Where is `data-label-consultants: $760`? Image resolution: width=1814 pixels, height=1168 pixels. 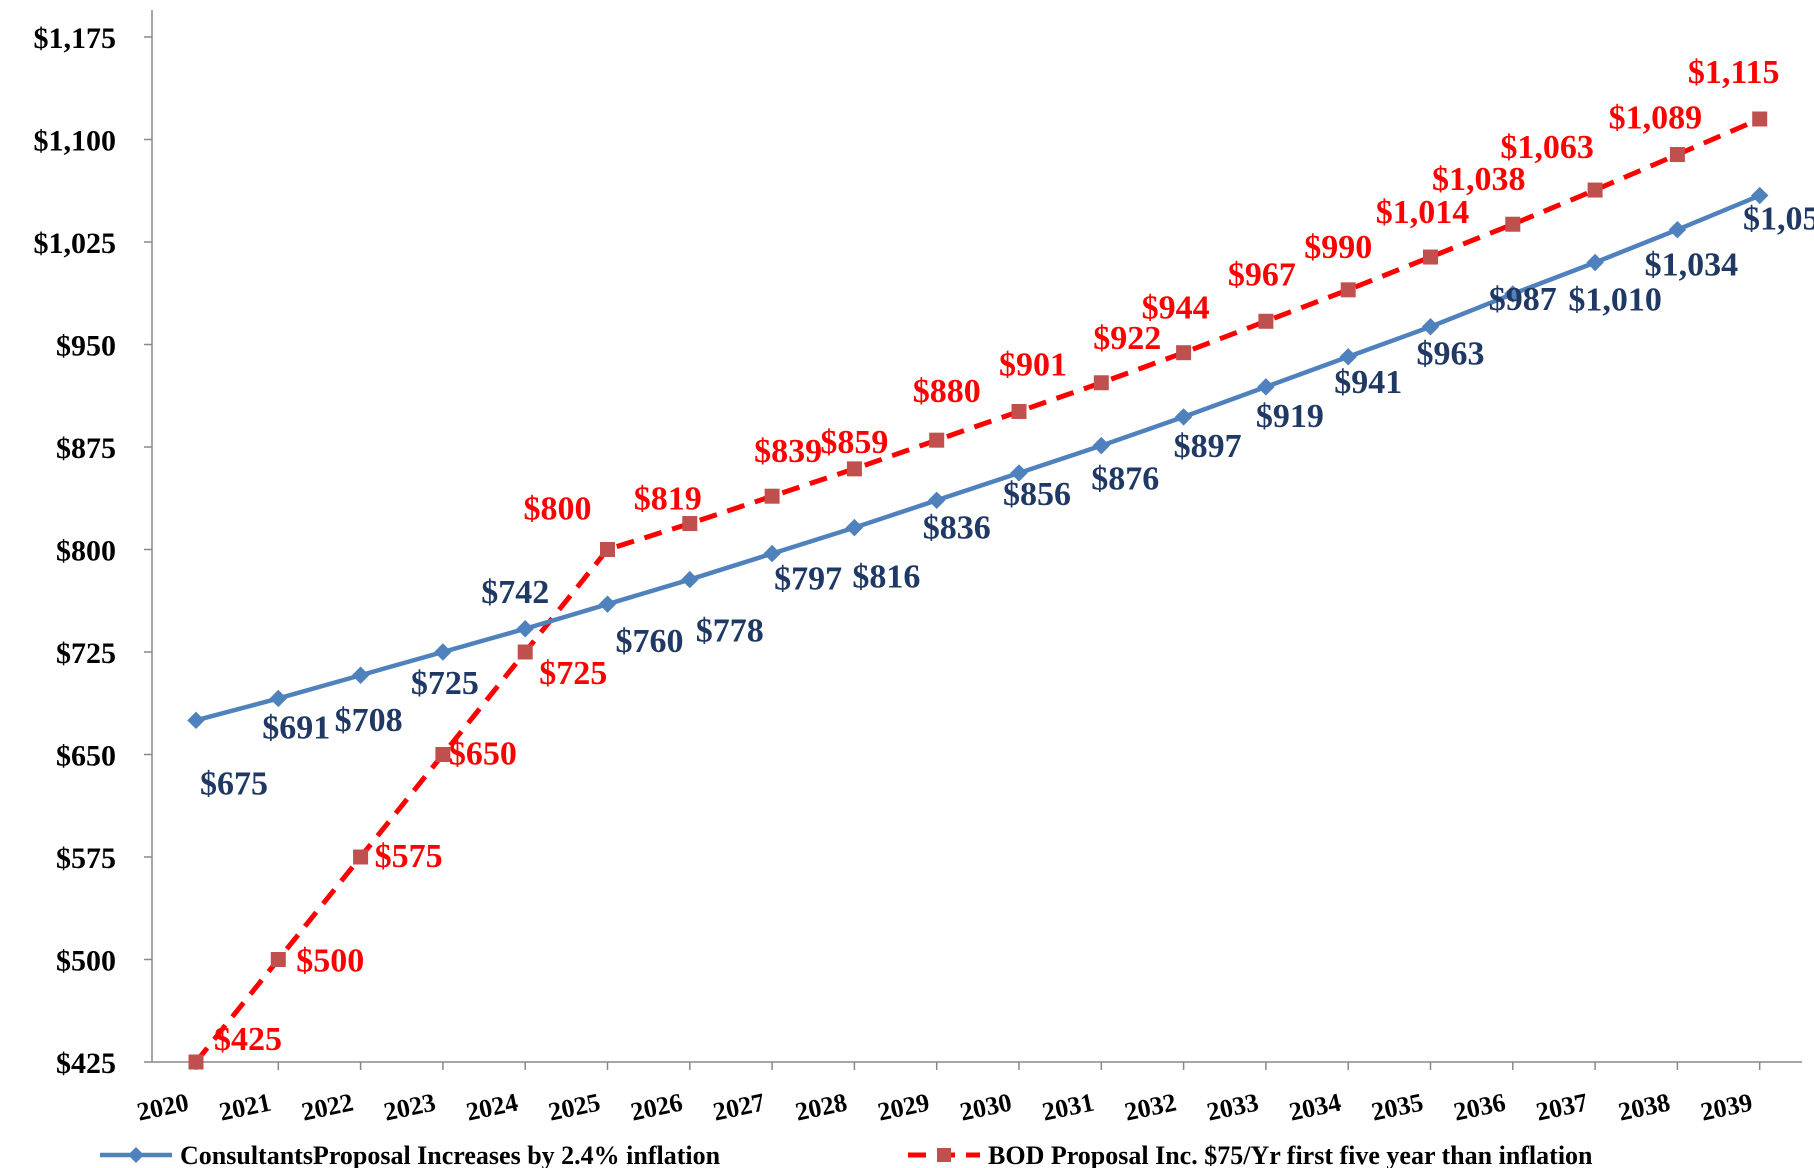 data-label-consultants: $760 is located at coordinates (650, 641).